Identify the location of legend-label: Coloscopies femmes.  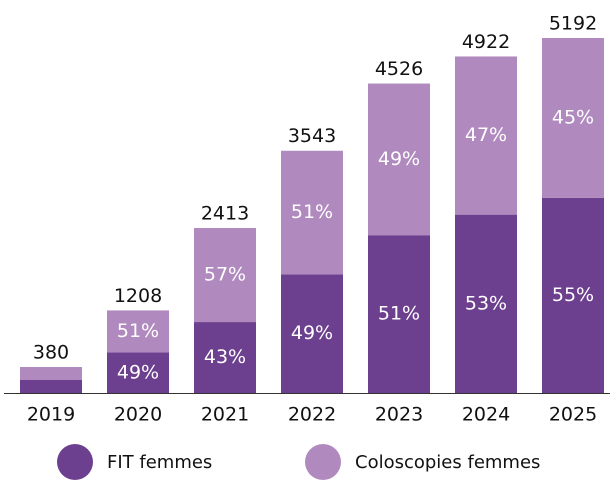
(447, 462).